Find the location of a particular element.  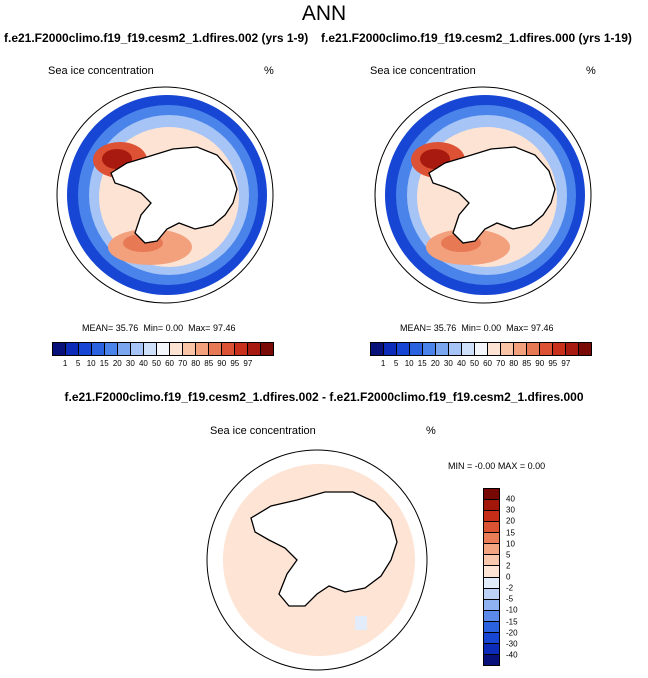

colorbar-tick-label: -10 is located at coordinates (512, 610).